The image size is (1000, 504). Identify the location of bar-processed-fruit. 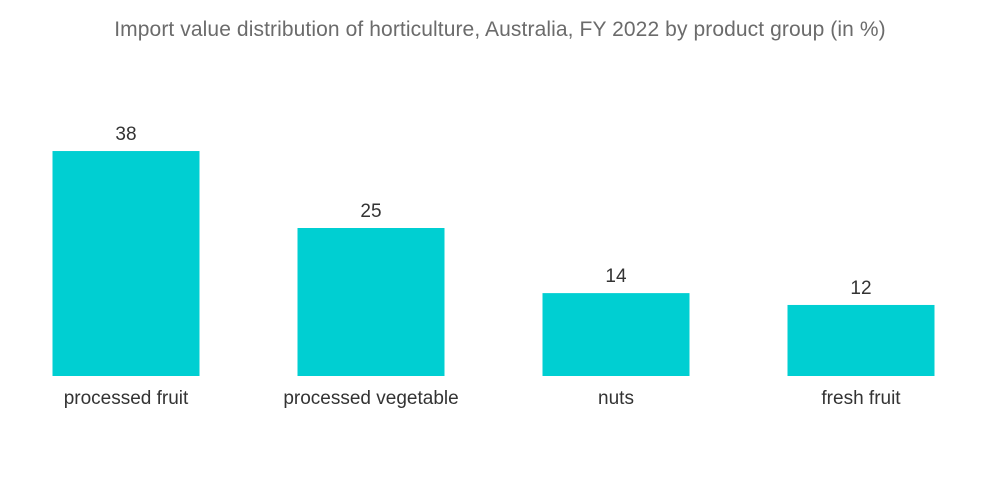
(126, 263).